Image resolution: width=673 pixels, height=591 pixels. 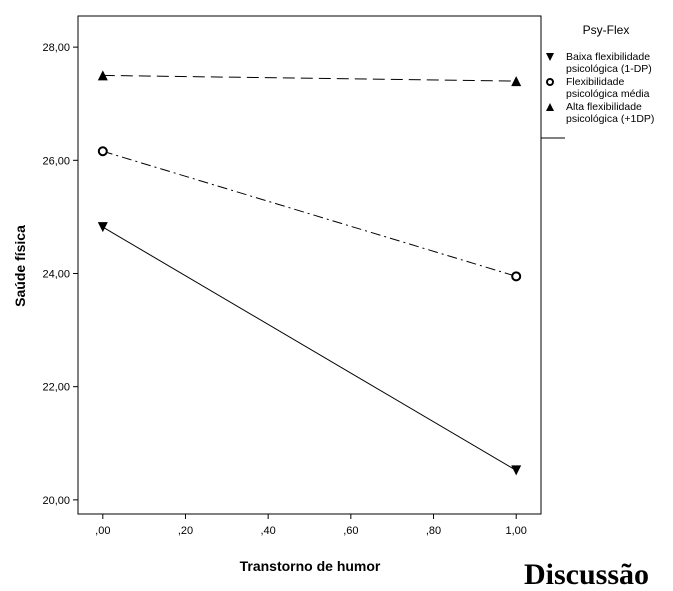 I want to click on y-axis: 20,00 22,00 24,00 26,00 28,00, so click(x=60, y=274).